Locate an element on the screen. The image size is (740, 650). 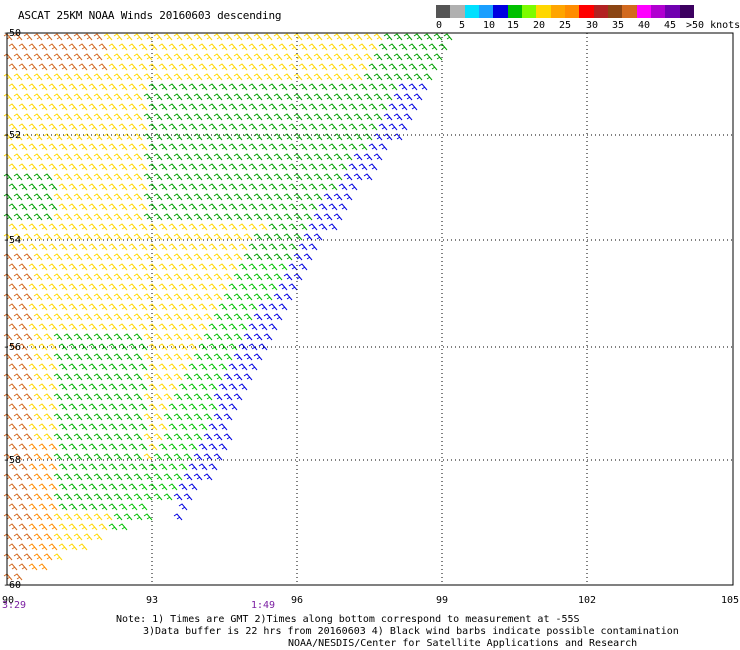
lon-labels: 90 93 96 99 102 105 is located at coordinates (370, 600).